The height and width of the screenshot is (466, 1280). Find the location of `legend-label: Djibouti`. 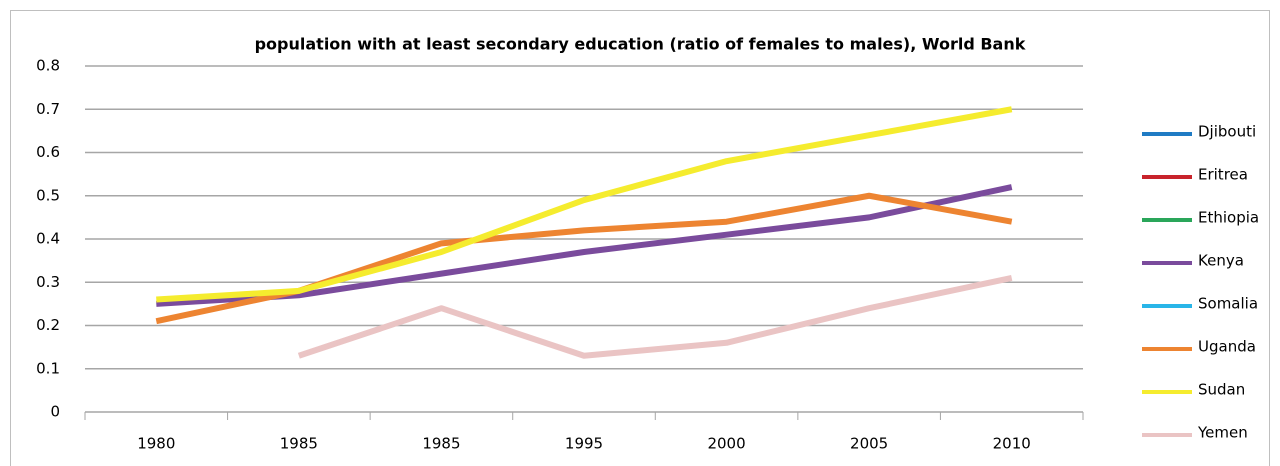

legend-label: Djibouti is located at coordinates (1227, 132).